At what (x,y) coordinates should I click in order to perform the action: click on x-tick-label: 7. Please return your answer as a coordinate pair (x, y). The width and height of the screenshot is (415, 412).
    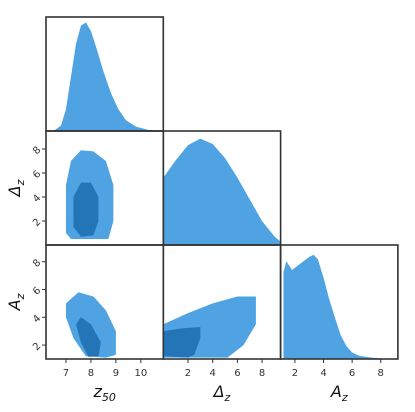
    Looking at the image, I should click on (66, 373).